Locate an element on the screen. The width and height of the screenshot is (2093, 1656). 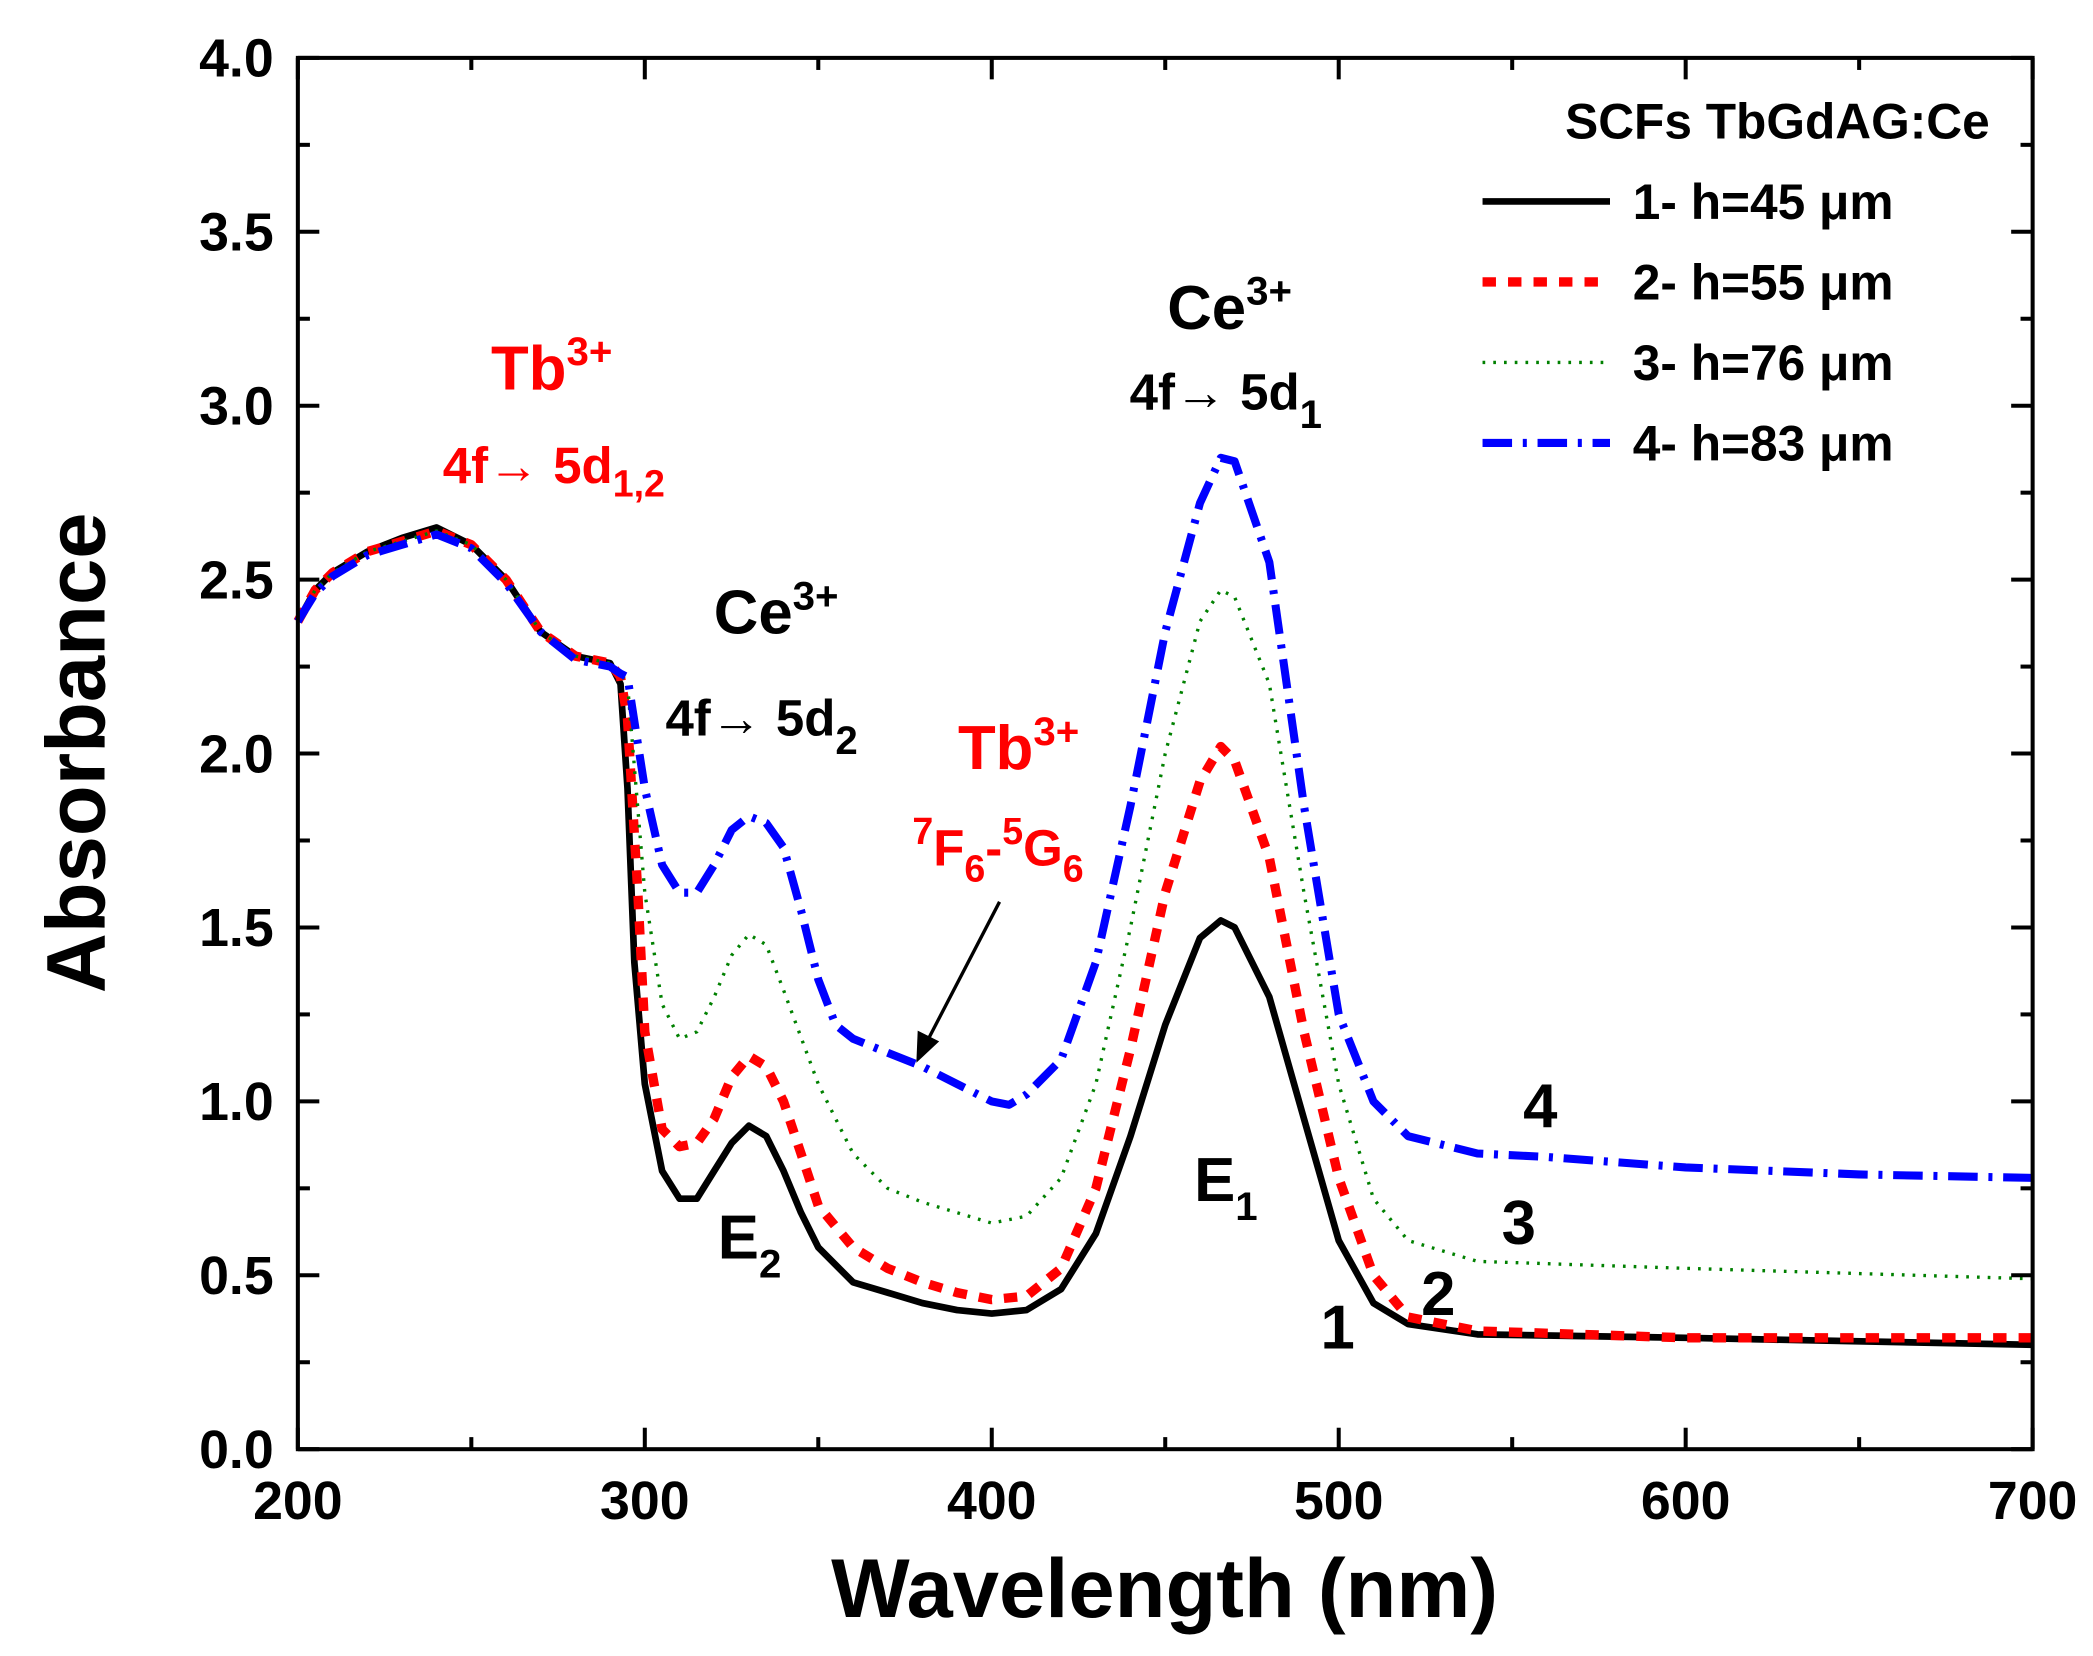
curve-label-2: 2 is located at coordinates (1438, 1294).